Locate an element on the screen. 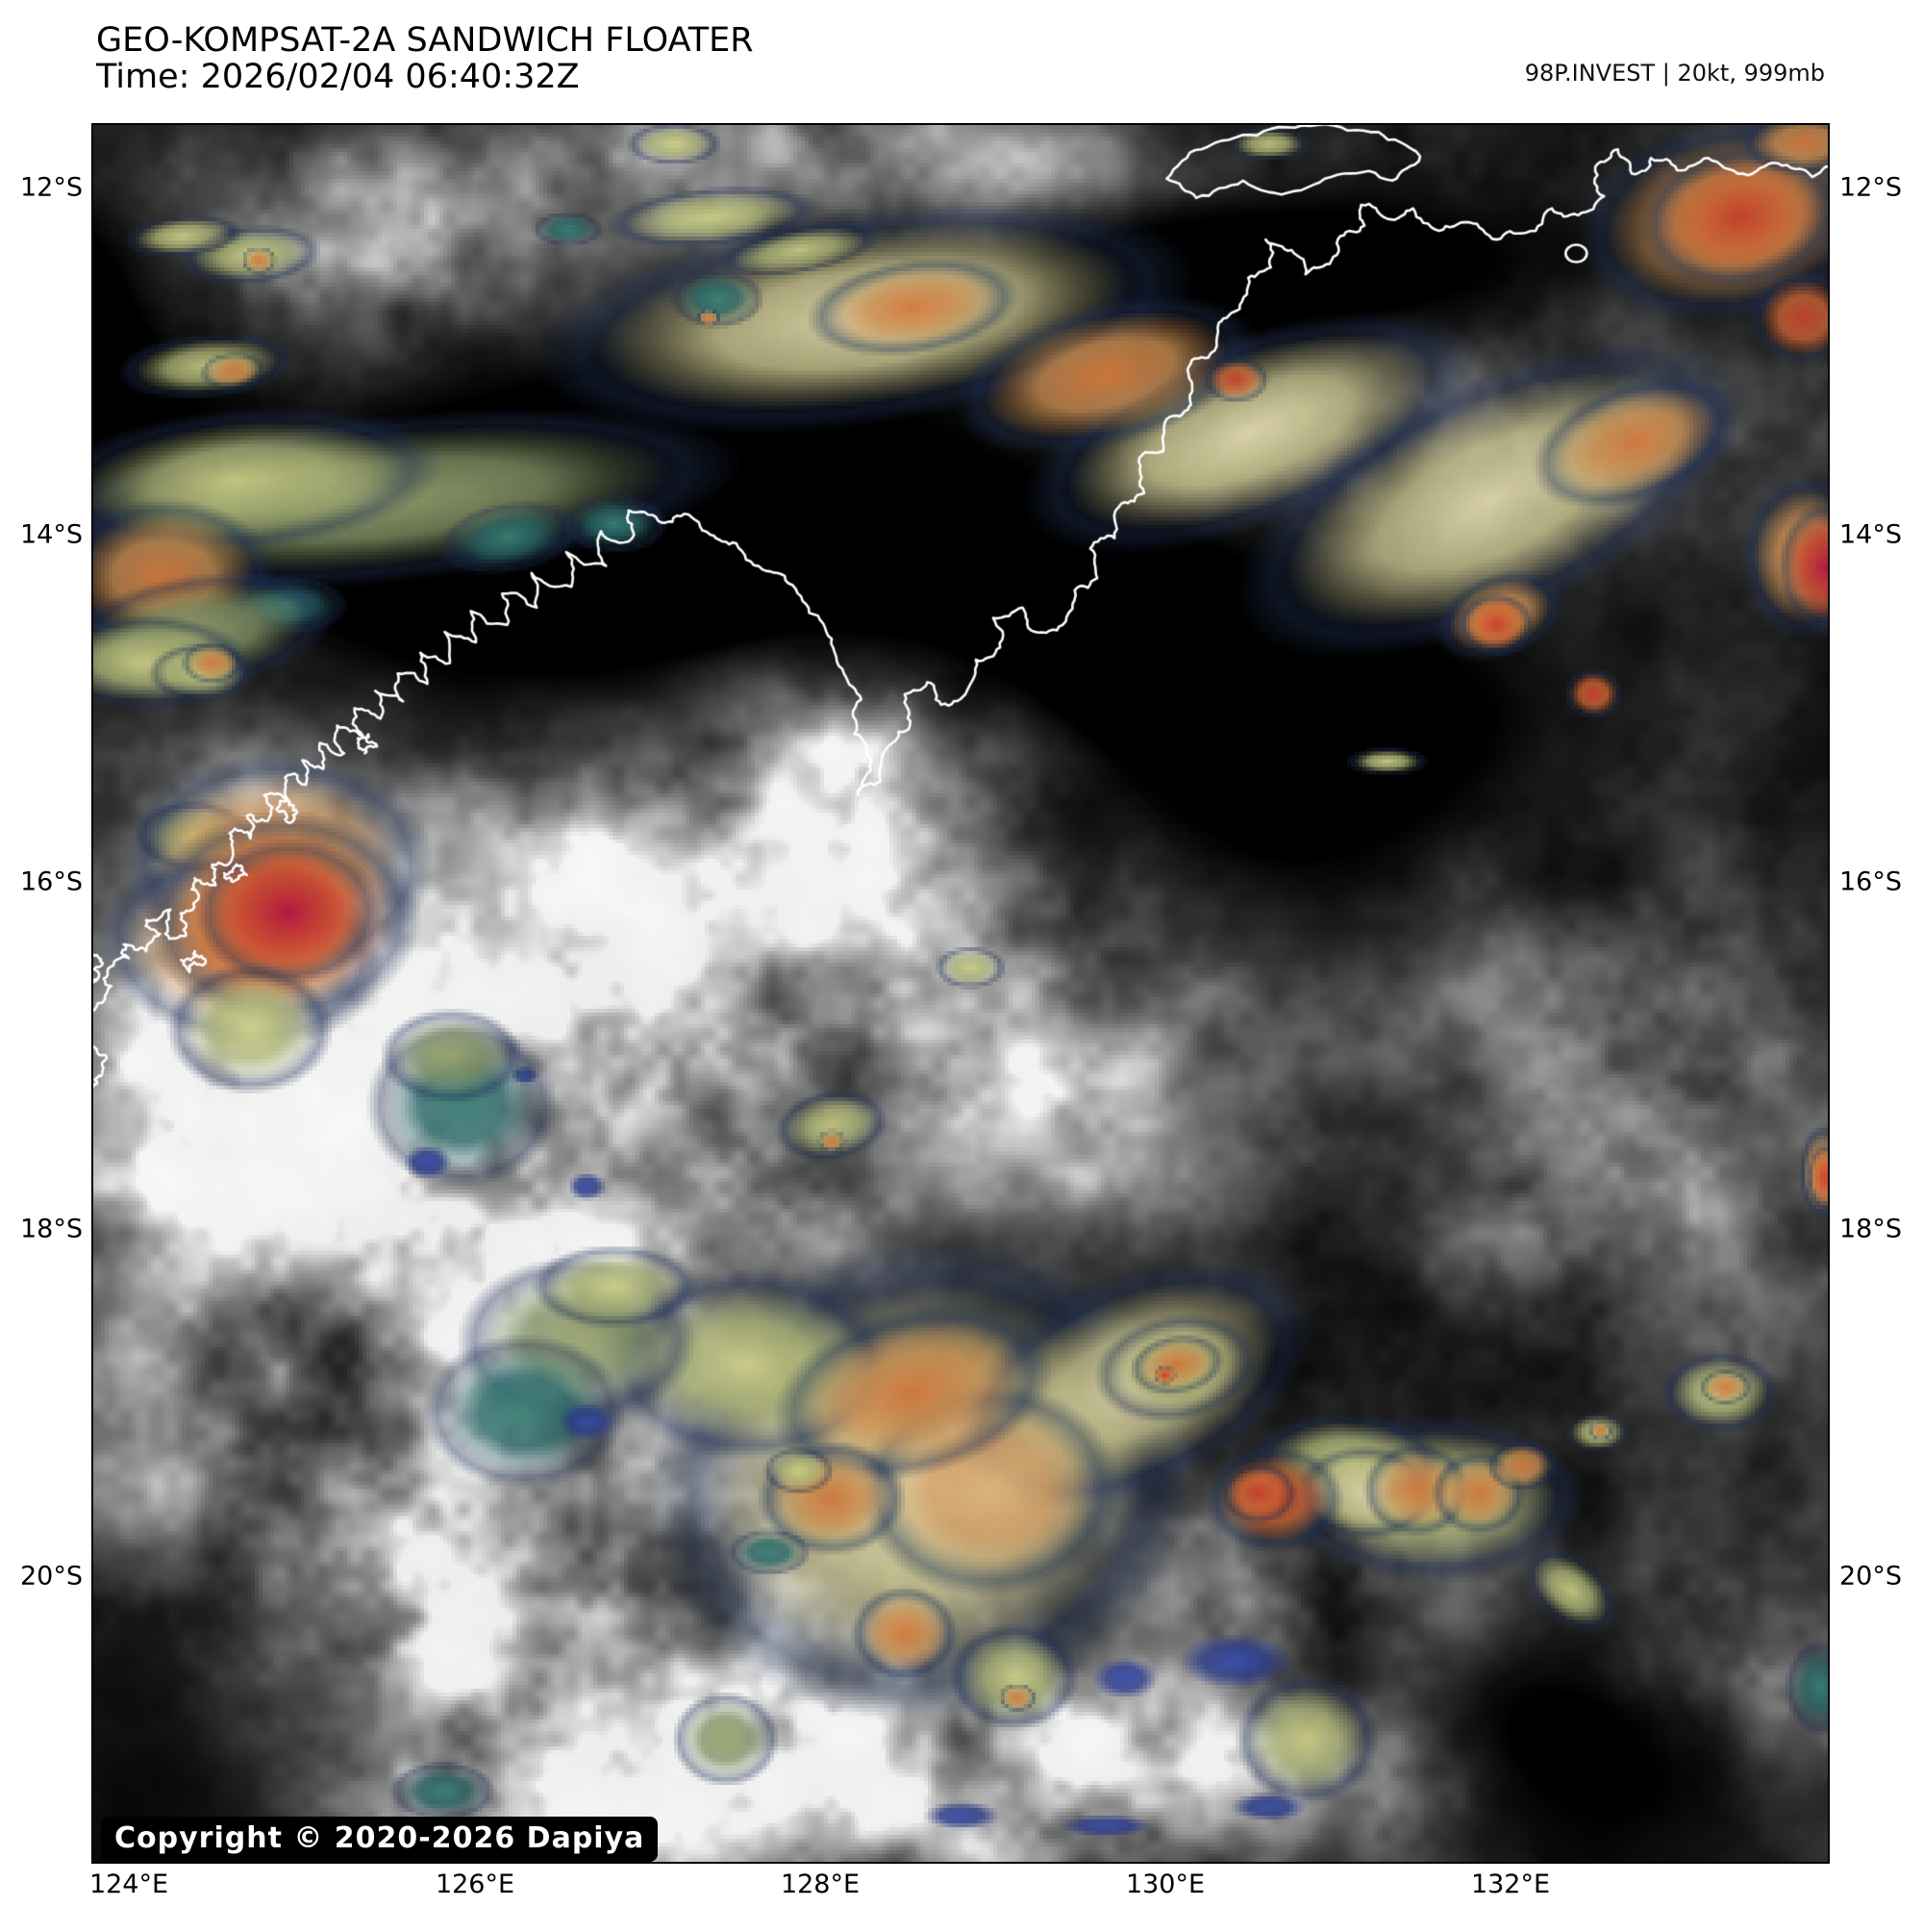 This screenshot has height=1932, width=1923. lat-label-left-14s: 14°S is located at coordinates (51, 534).